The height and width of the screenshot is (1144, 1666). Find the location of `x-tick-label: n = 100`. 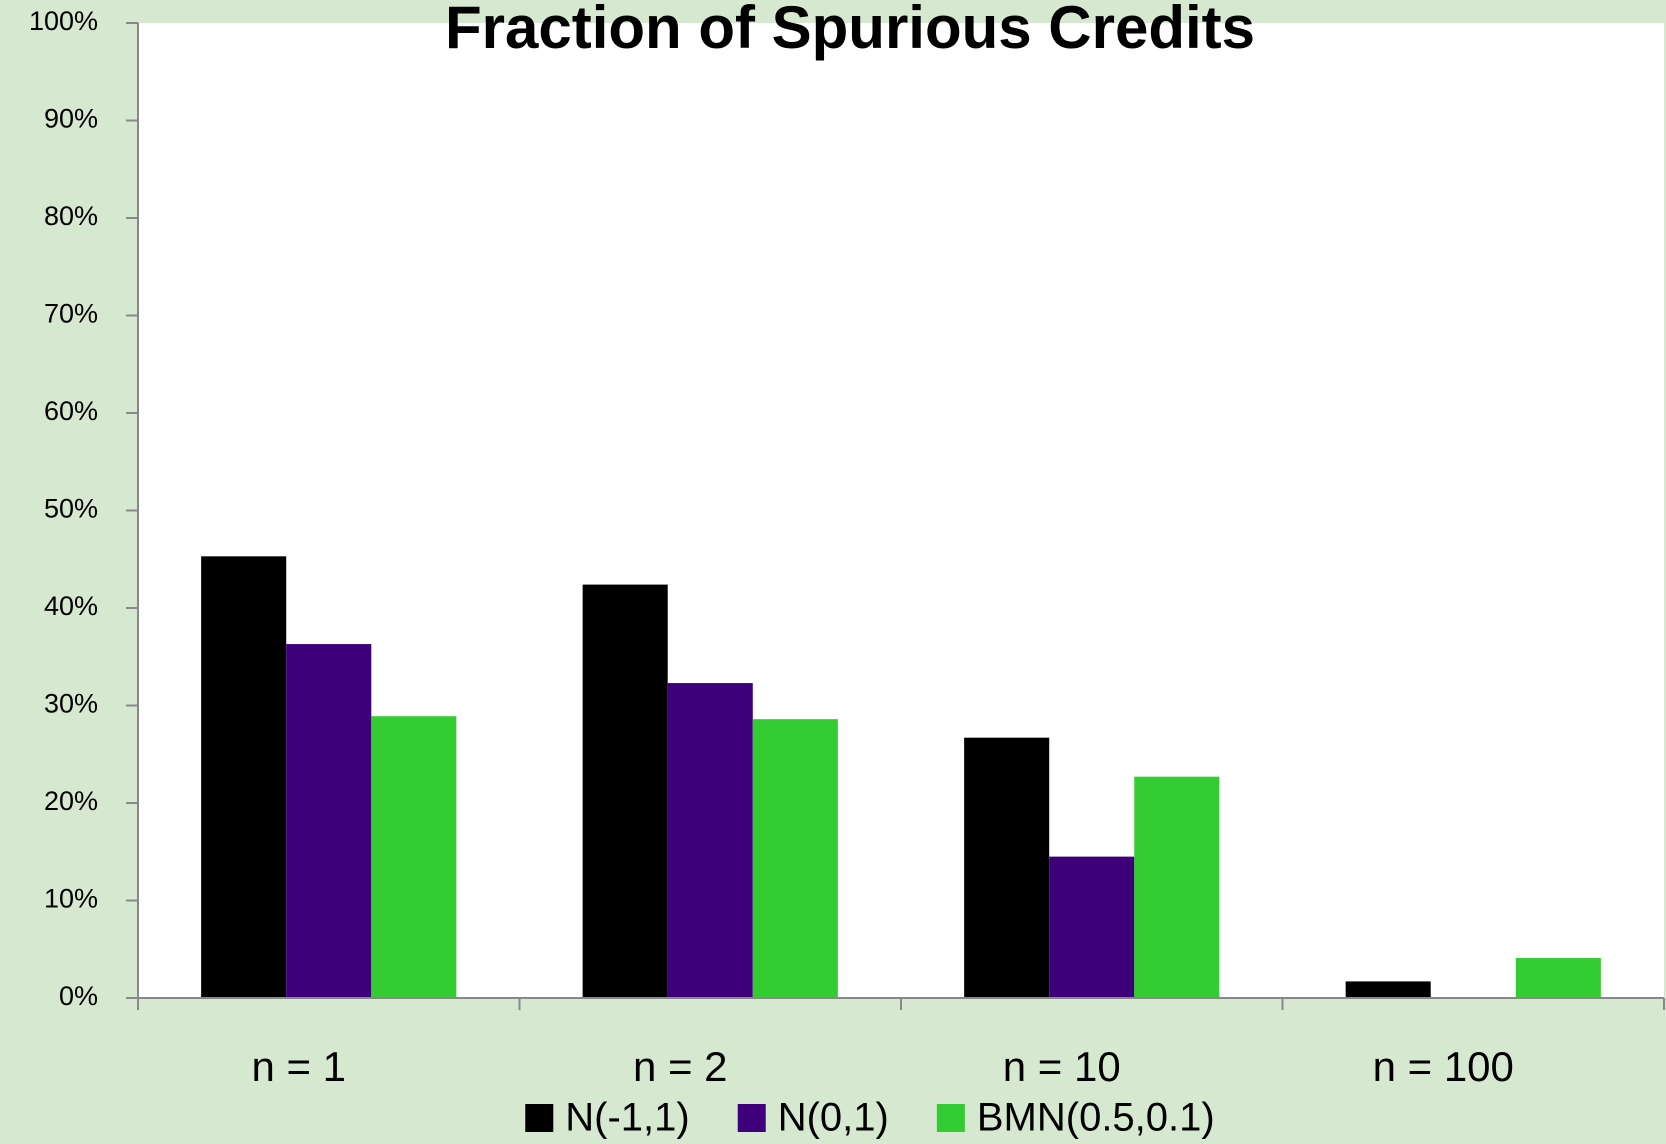

x-tick-label: n = 100 is located at coordinates (1443, 1066).